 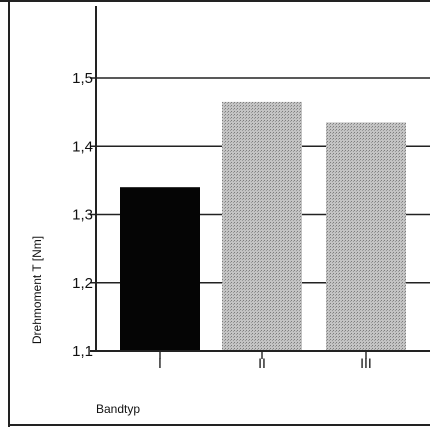 I want to click on bar-II, so click(x=262, y=226).